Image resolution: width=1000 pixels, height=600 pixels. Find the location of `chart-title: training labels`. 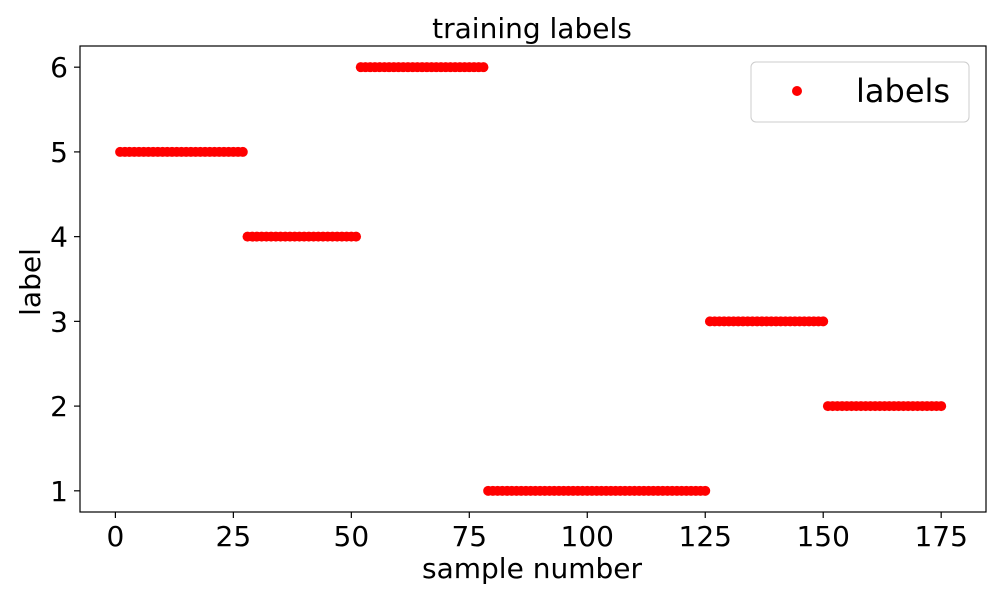

chart-title: training labels is located at coordinates (532, 28).